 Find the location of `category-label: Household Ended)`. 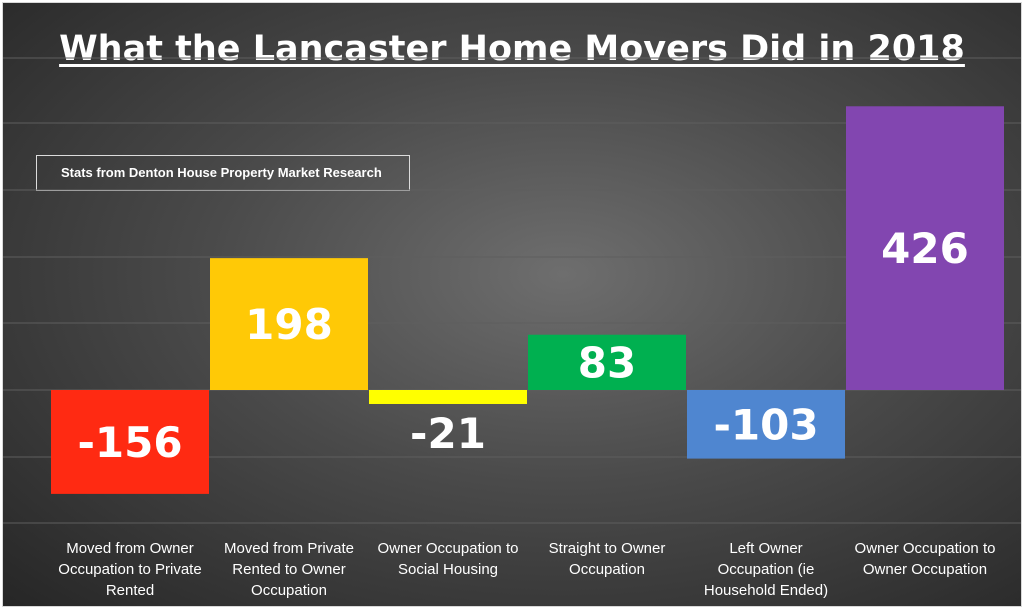

category-label: Household Ended) is located at coordinates (766, 590).